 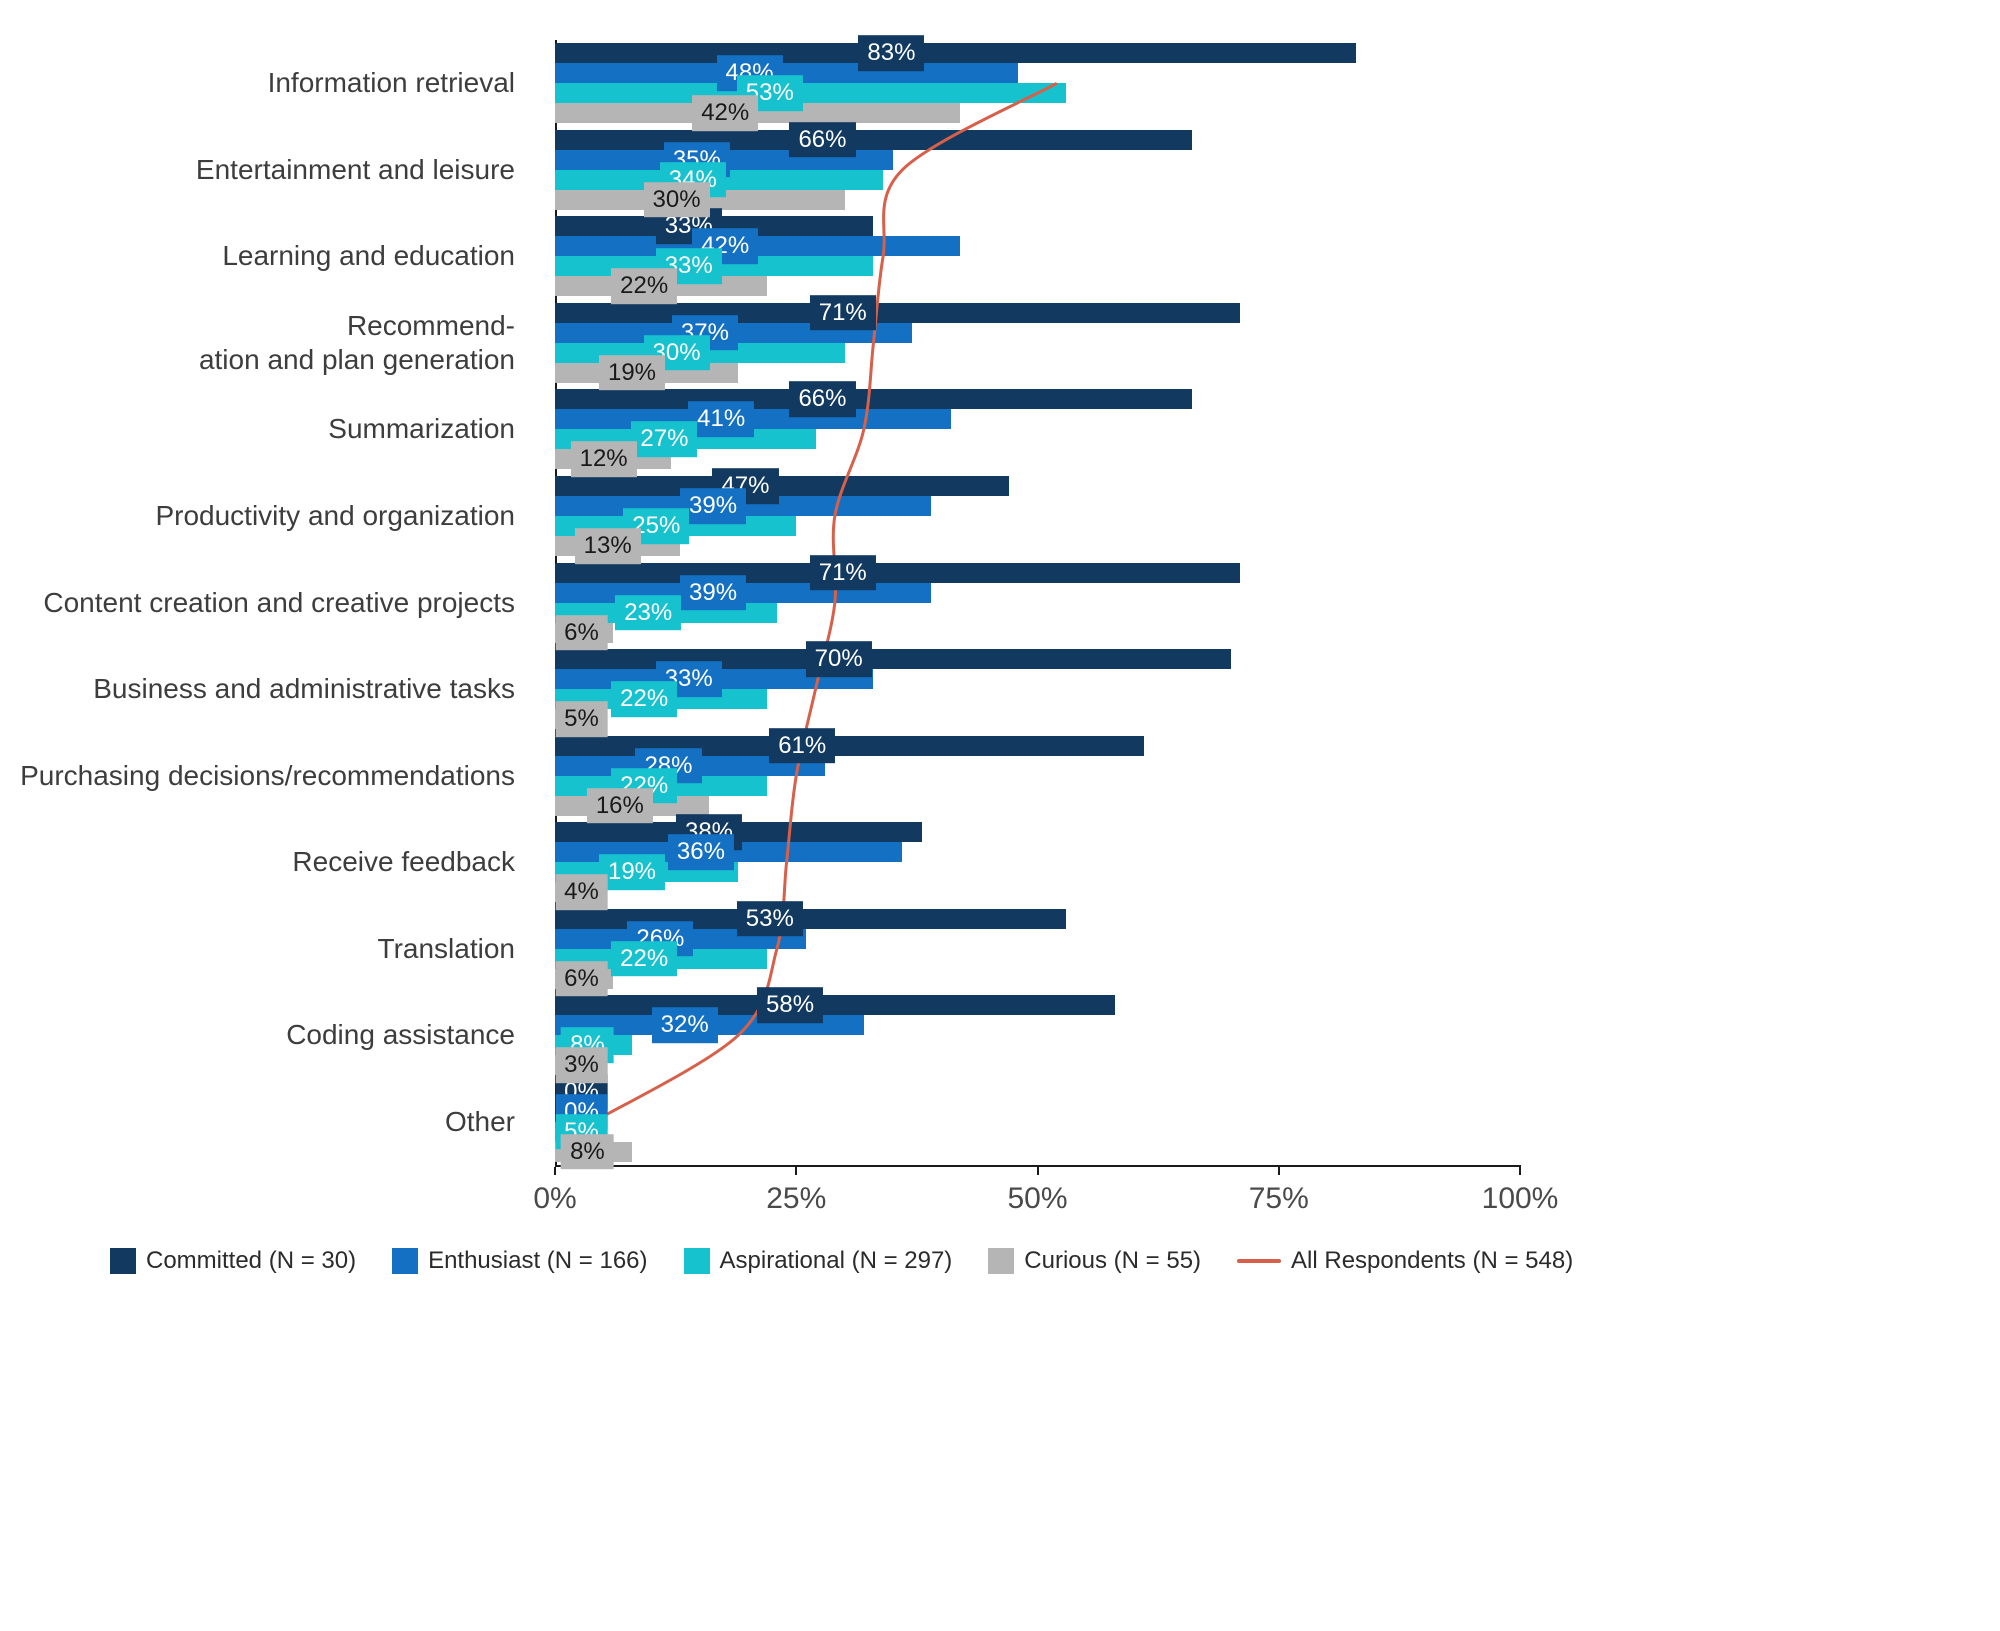 I want to click on bar-value-label: 16%, so click(x=619, y=805).